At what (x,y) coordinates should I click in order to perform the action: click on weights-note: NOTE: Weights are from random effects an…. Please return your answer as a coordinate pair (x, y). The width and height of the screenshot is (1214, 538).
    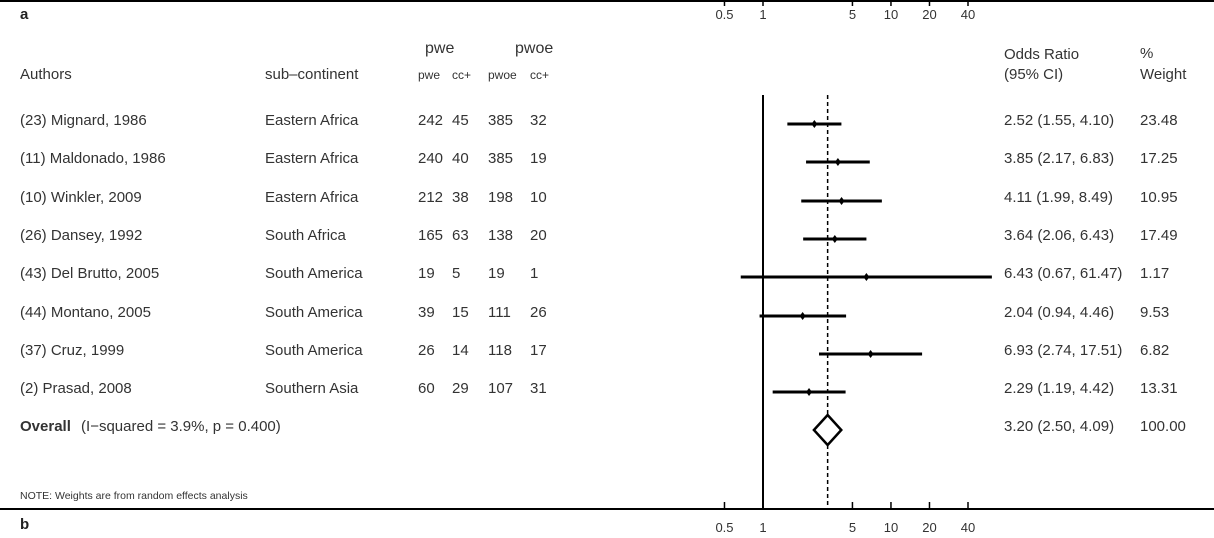
    Looking at the image, I should click on (134, 496).